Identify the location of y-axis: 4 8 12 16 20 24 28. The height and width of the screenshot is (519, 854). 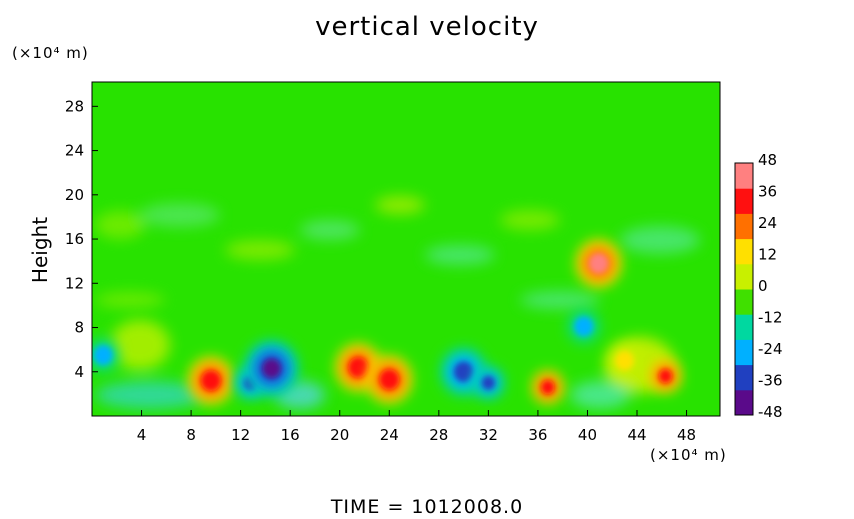
(81, 239).